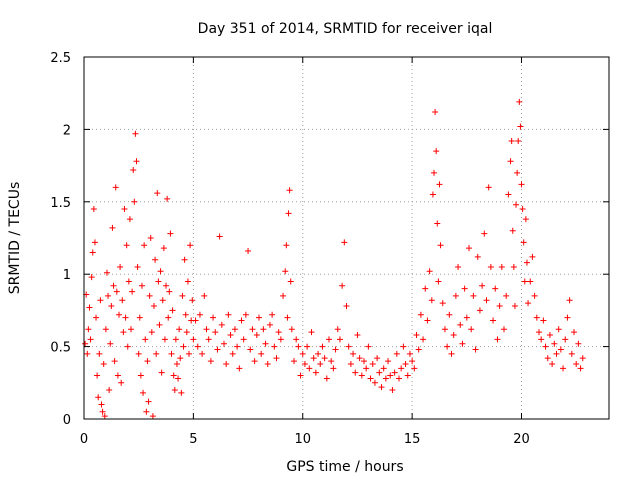  Describe the element at coordinates (67, 420) in the screenshot. I see `y-tick-label: 0` at that location.